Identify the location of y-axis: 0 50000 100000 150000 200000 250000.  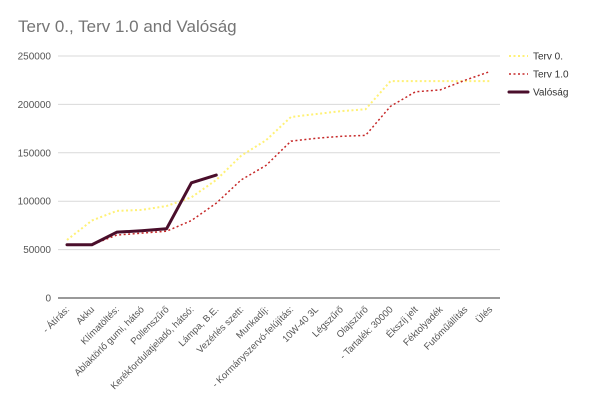
(35, 178).